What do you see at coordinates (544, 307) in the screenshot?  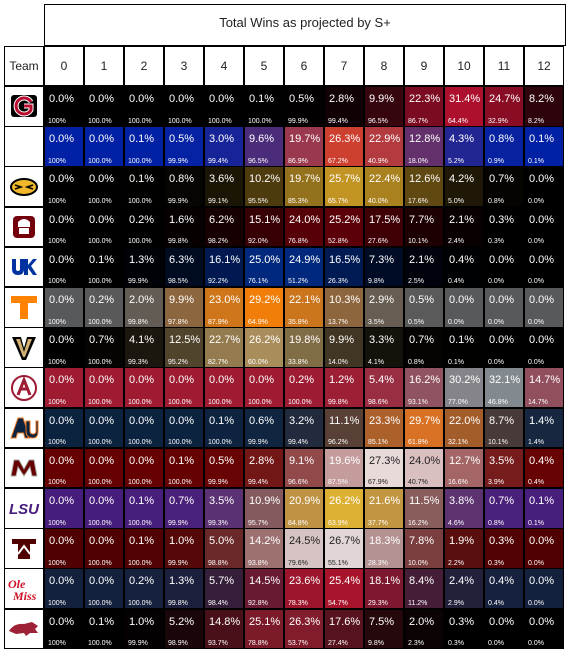 I see `heat-cell: 0.0% 0.0%` at bounding box center [544, 307].